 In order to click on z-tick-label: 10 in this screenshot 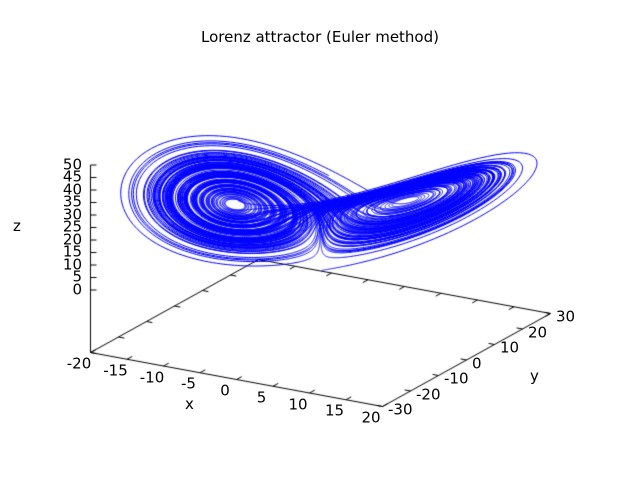, I will do `click(72, 264)`.